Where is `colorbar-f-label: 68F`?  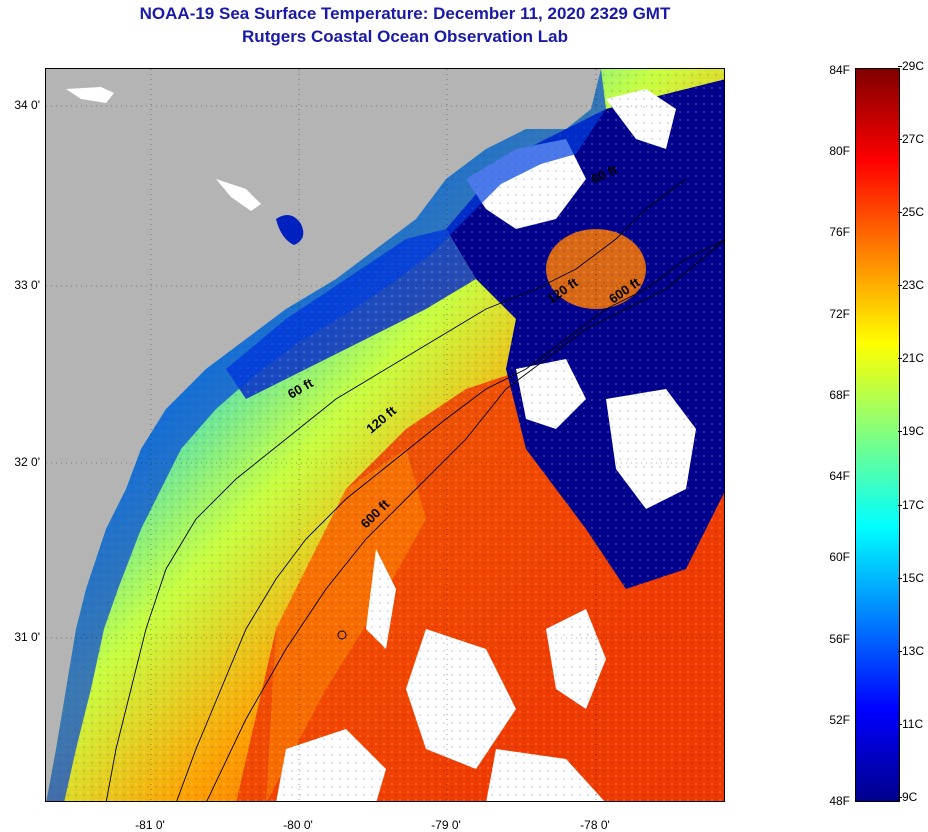
colorbar-f-label: 68F is located at coordinates (839, 394).